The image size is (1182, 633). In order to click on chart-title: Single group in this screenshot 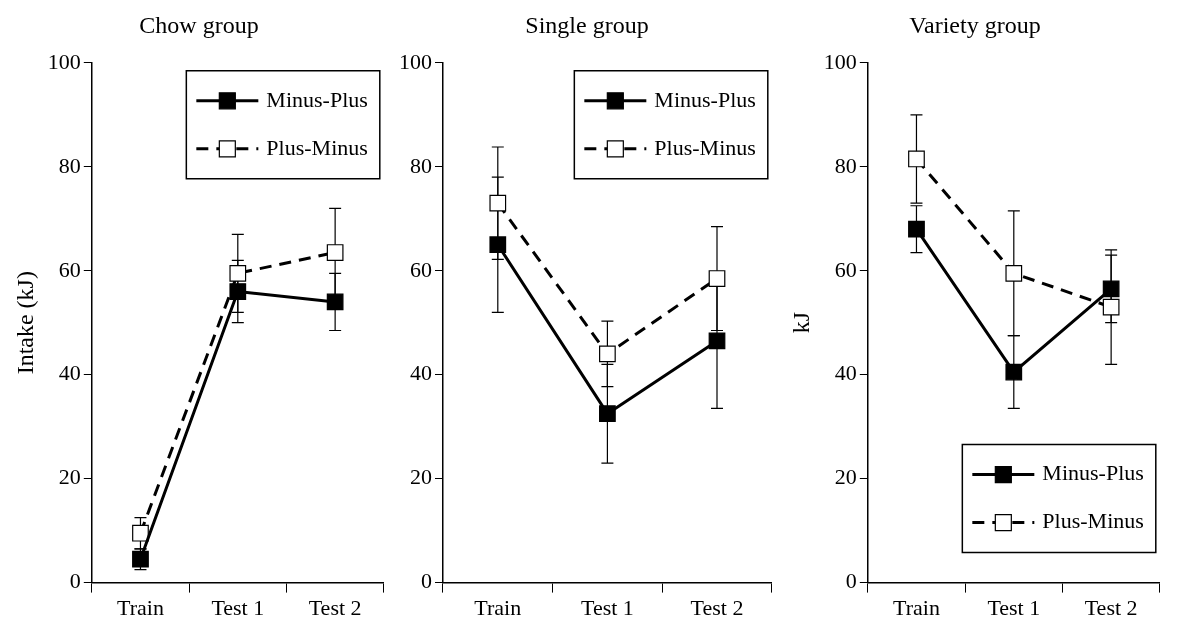, I will do `click(587, 24)`.